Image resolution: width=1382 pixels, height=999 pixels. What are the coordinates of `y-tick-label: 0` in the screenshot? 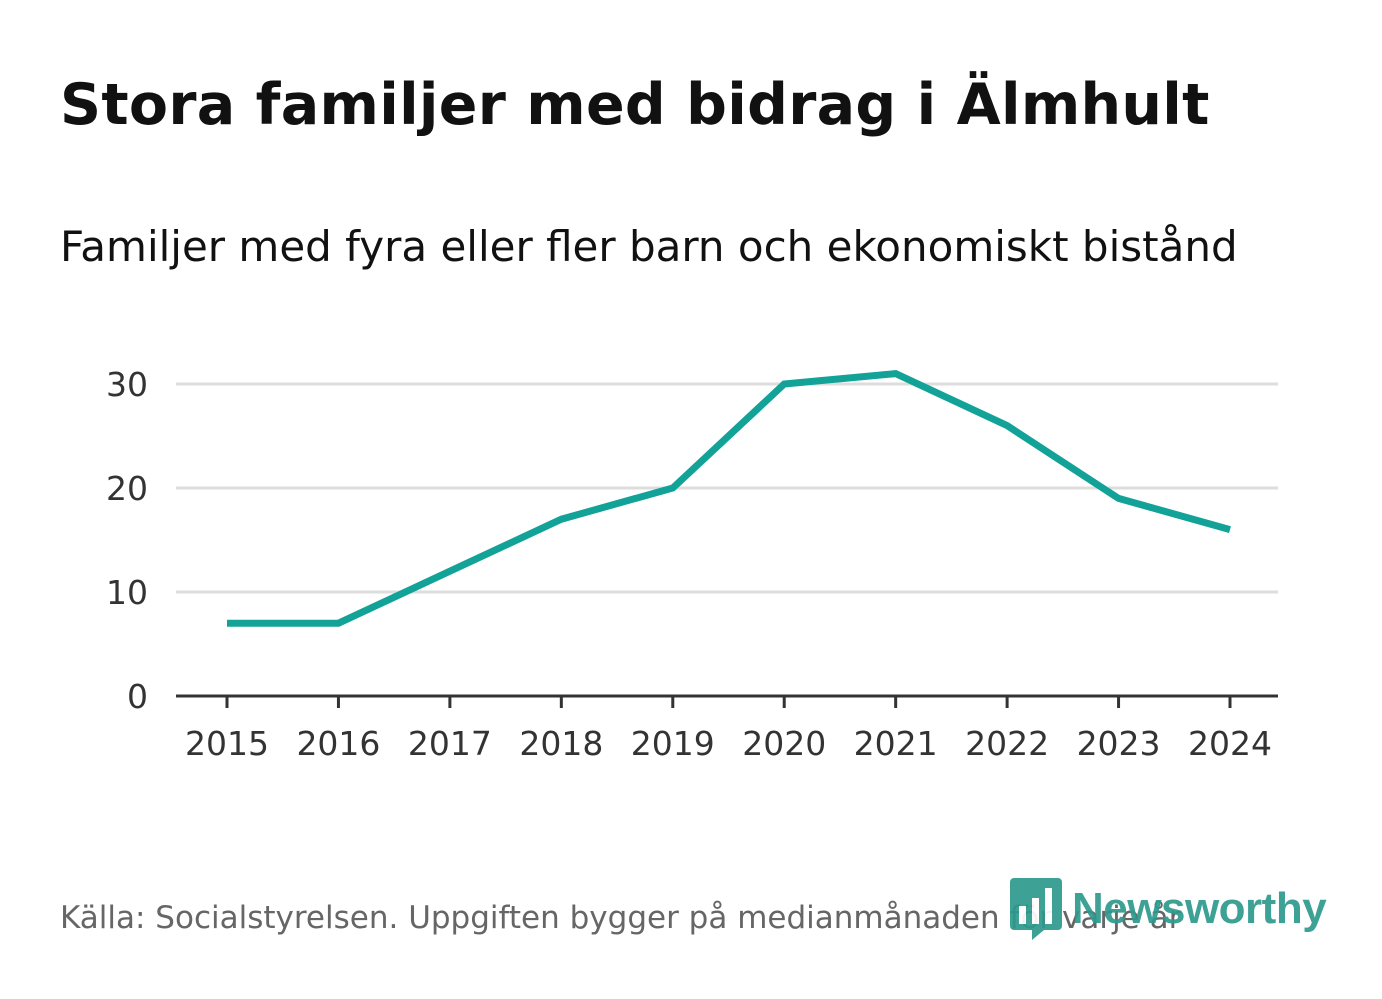 It's located at (137, 696).